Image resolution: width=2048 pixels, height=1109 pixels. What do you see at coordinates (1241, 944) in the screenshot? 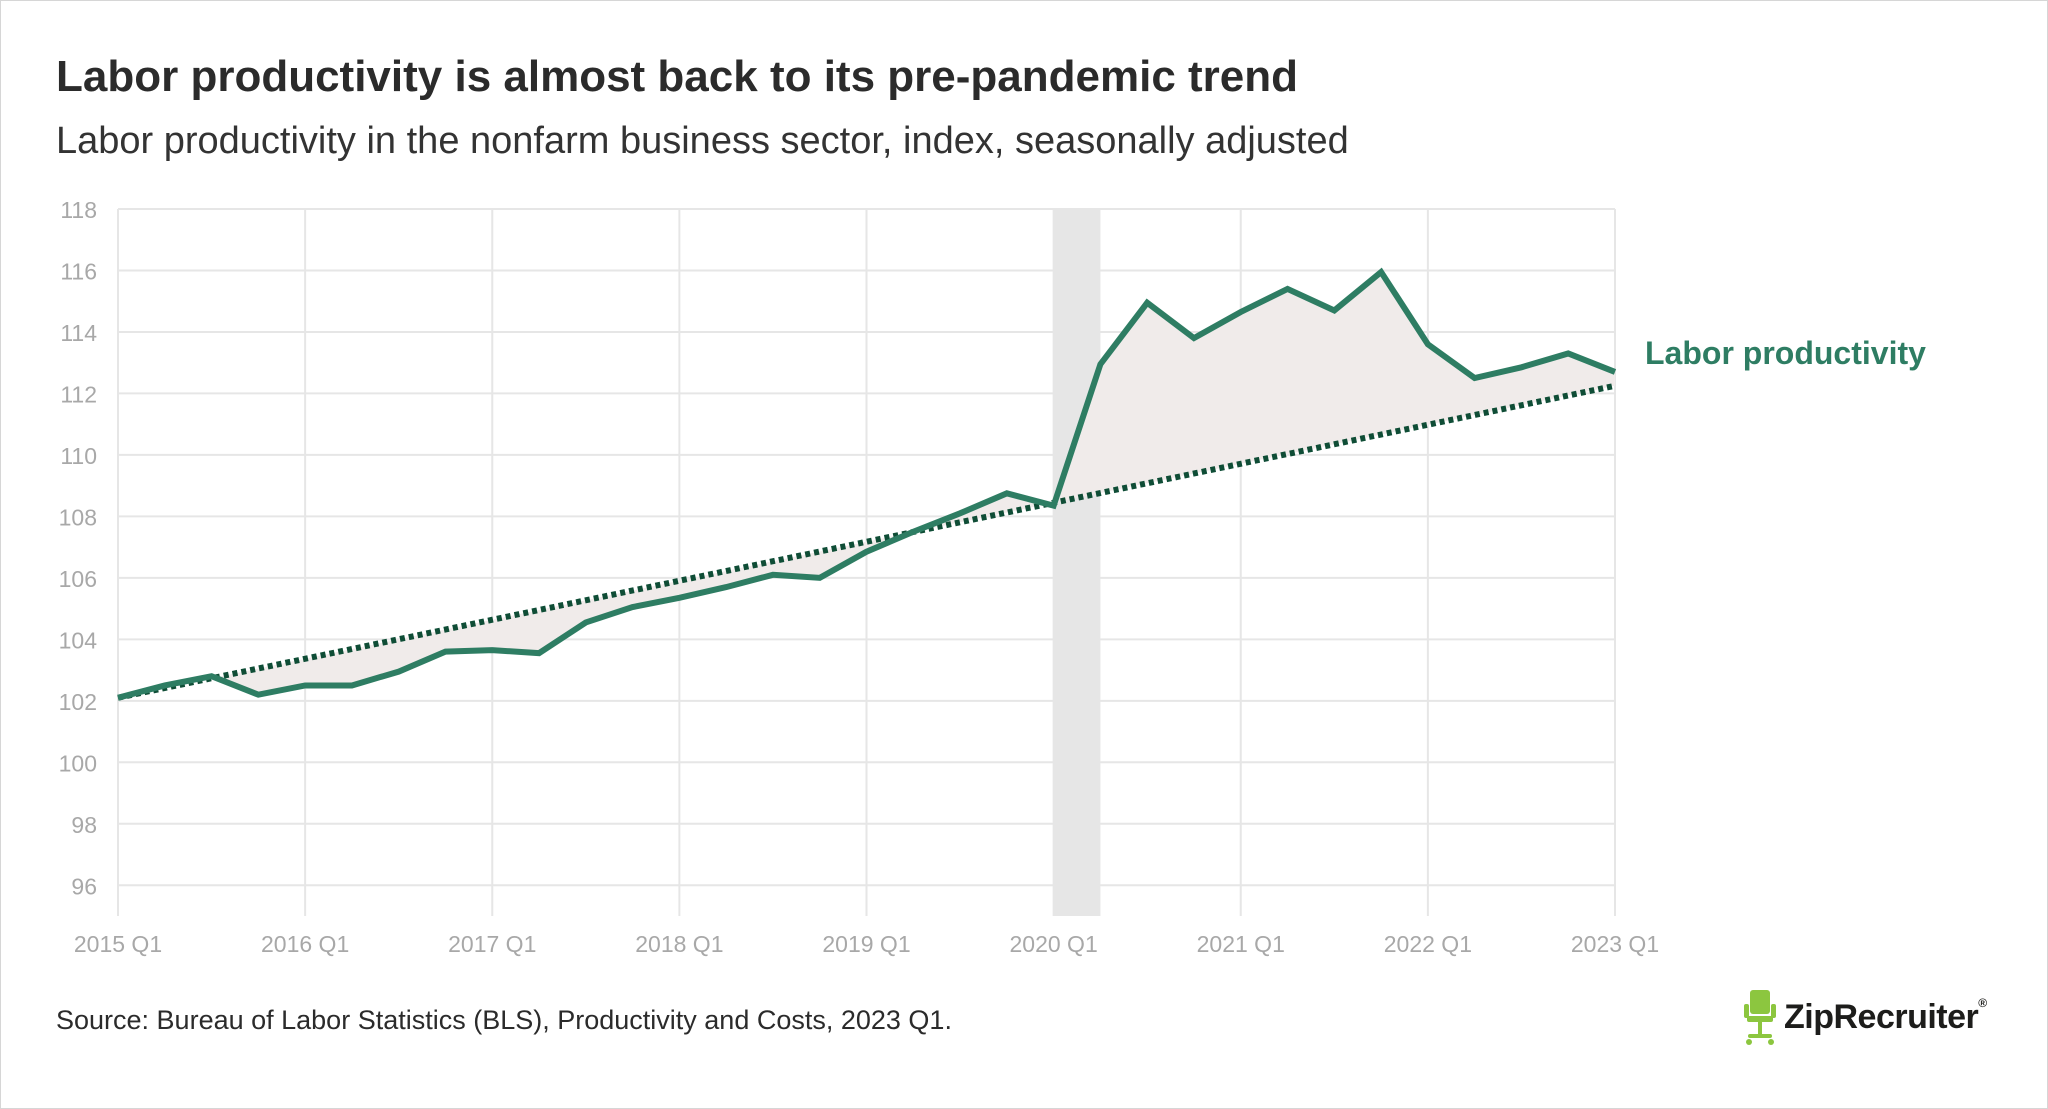
I see `x-tick-label: 2021 Q1` at bounding box center [1241, 944].